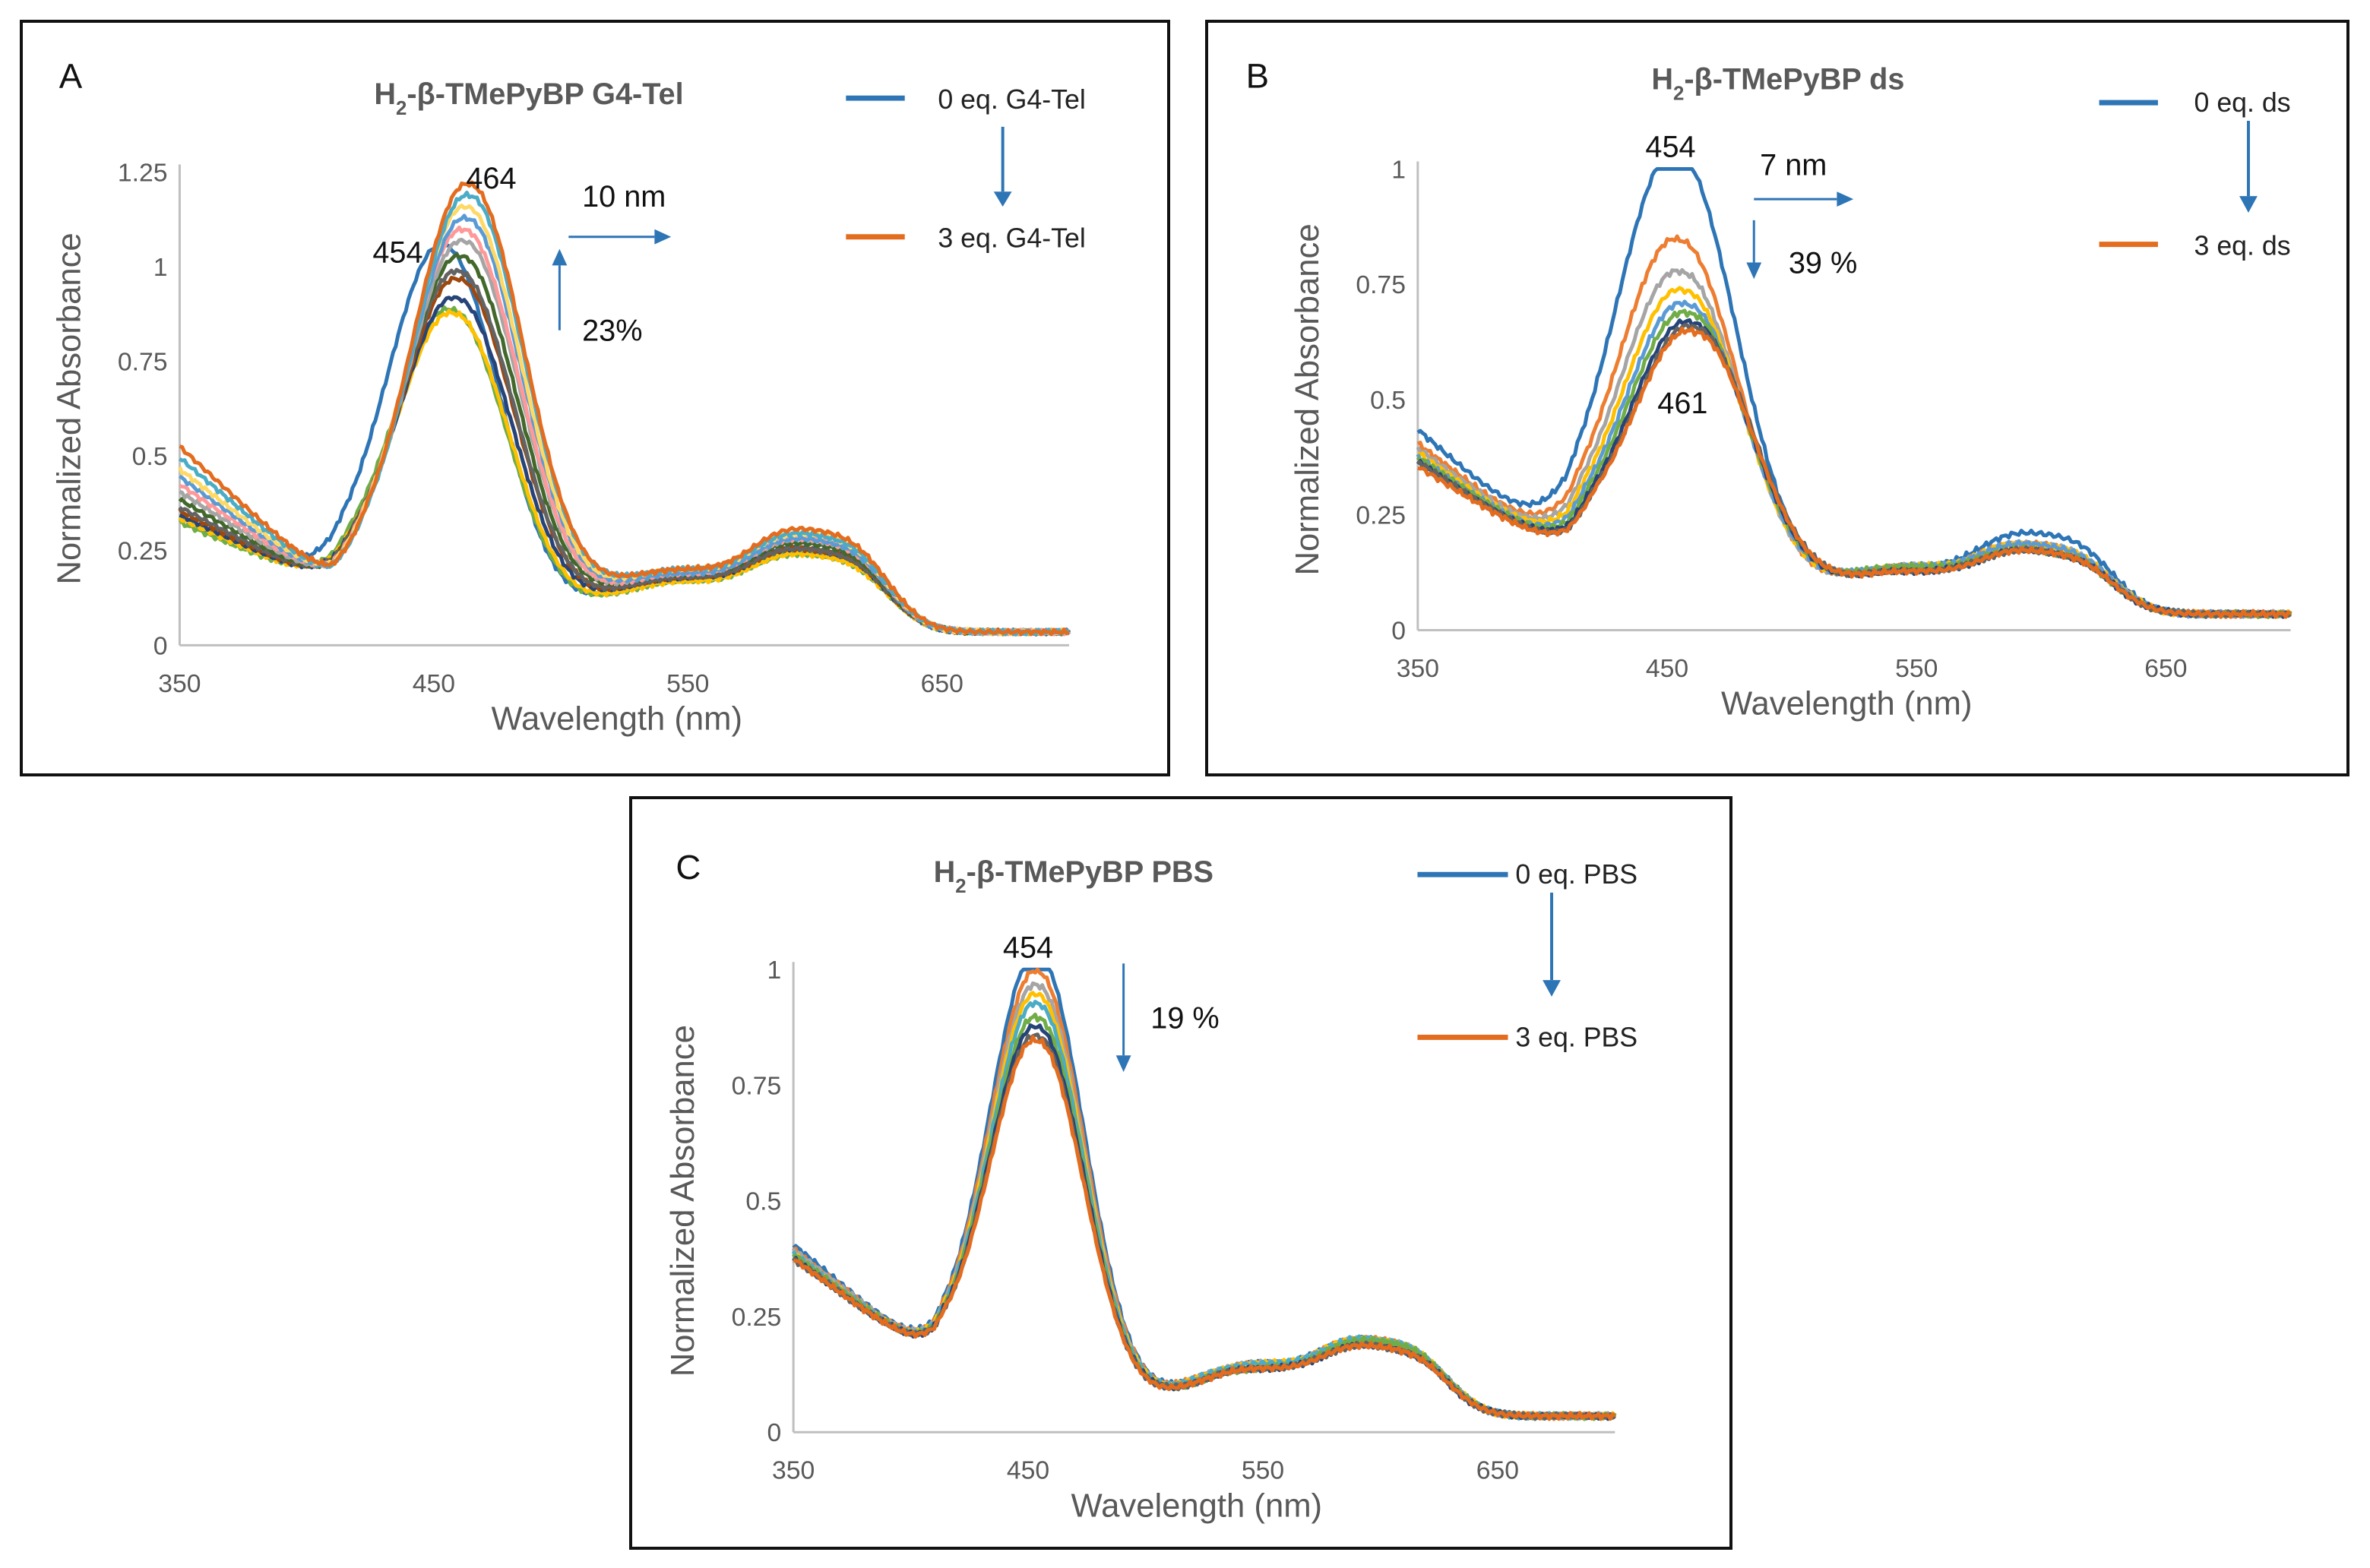 The image size is (2370, 1568). What do you see at coordinates (397, 253) in the screenshot?
I see `peak-label-start-a: 454` at bounding box center [397, 253].